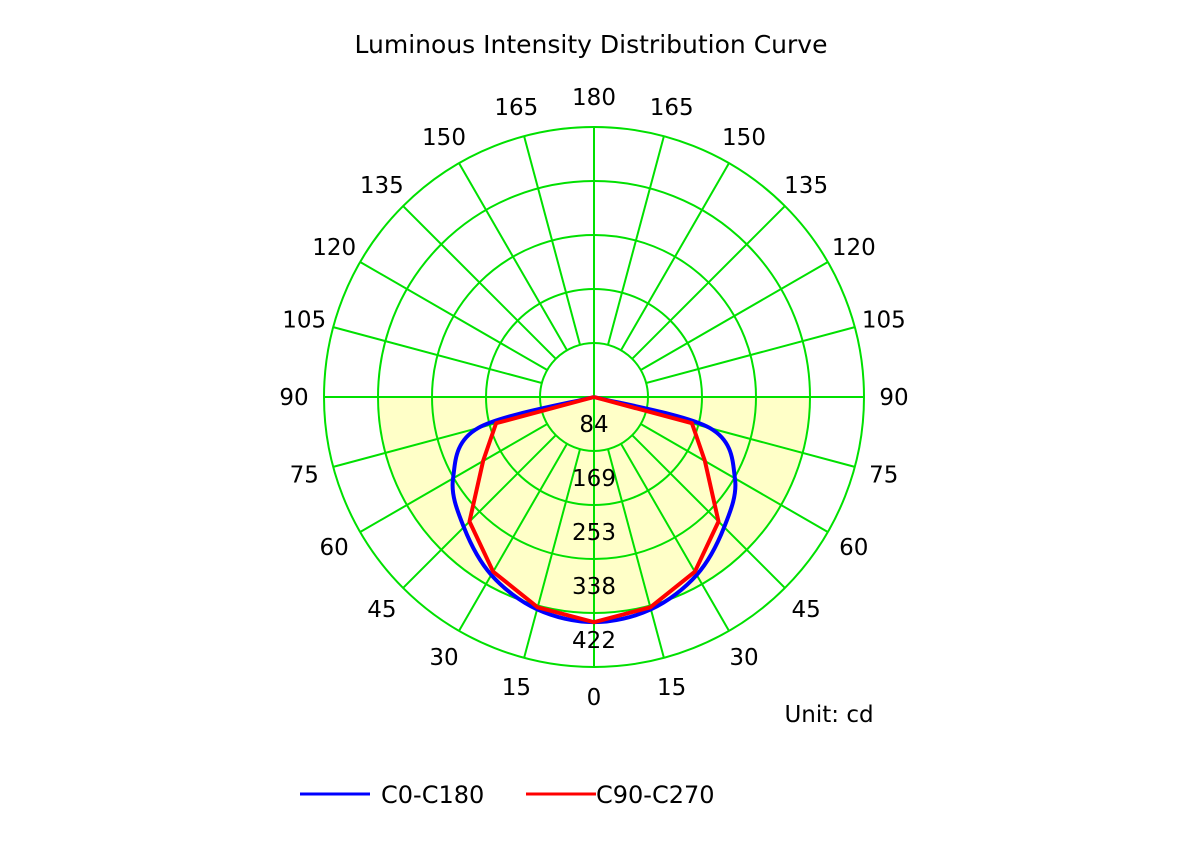 This screenshot has height=849, width=1200. Describe the element at coordinates (334, 548) in the screenshot. I see `angle-label-left: 60` at that location.